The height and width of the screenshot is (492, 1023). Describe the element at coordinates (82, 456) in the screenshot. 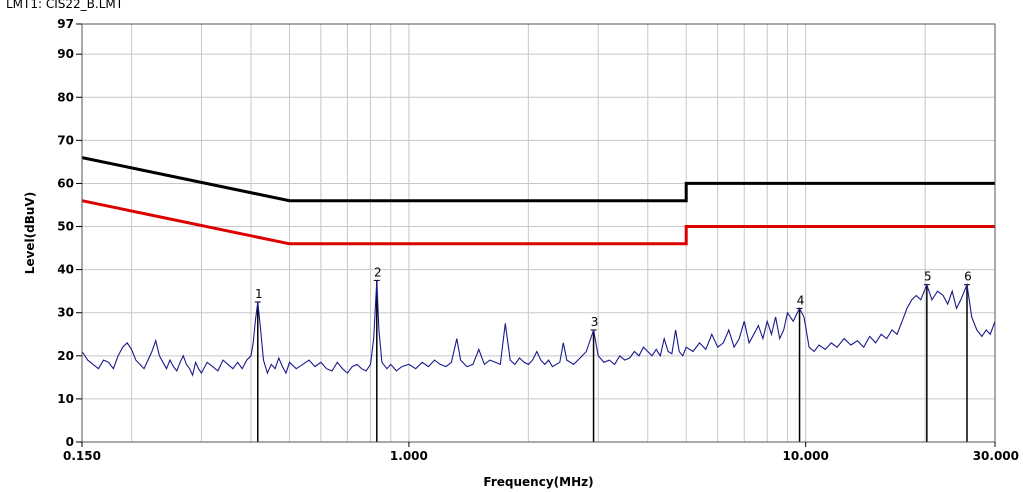

I see `x-tick-label: 0.150` at that location.